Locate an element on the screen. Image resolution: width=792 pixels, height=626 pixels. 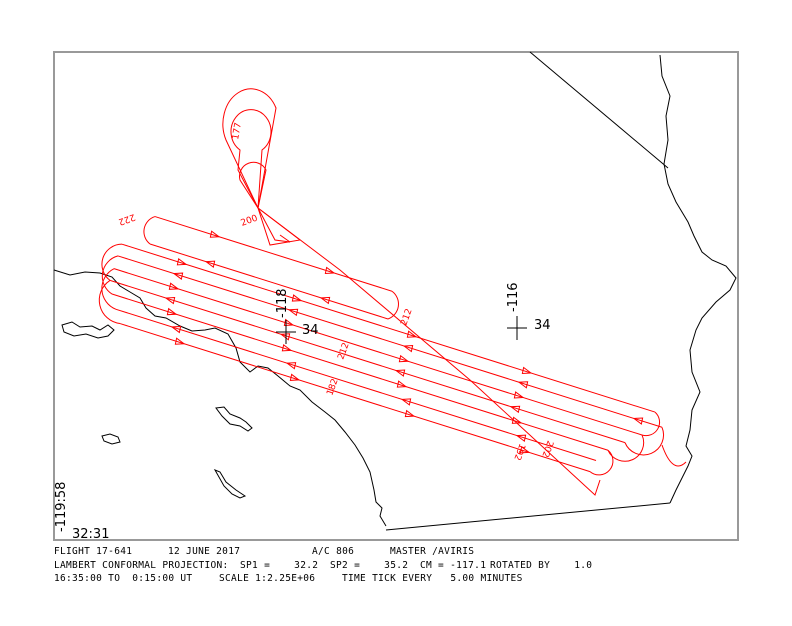
rotation: ROTATED BY 1.0 is located at coordinates (541, 565).